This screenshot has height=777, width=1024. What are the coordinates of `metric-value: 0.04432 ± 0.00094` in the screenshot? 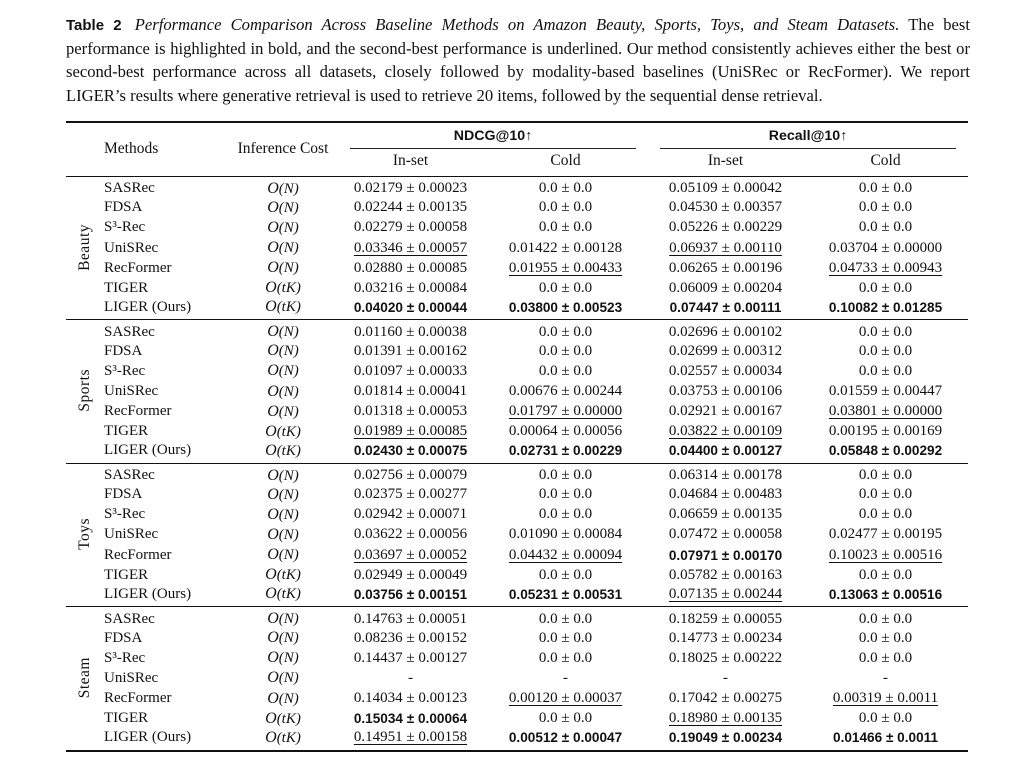 It's located at (565, 554).